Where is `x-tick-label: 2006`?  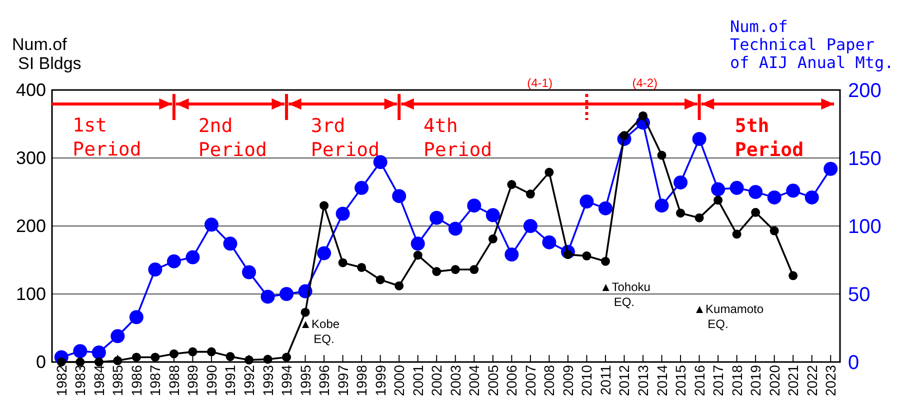
x-tick-label: 2006 is located at coordinates (512, 380).